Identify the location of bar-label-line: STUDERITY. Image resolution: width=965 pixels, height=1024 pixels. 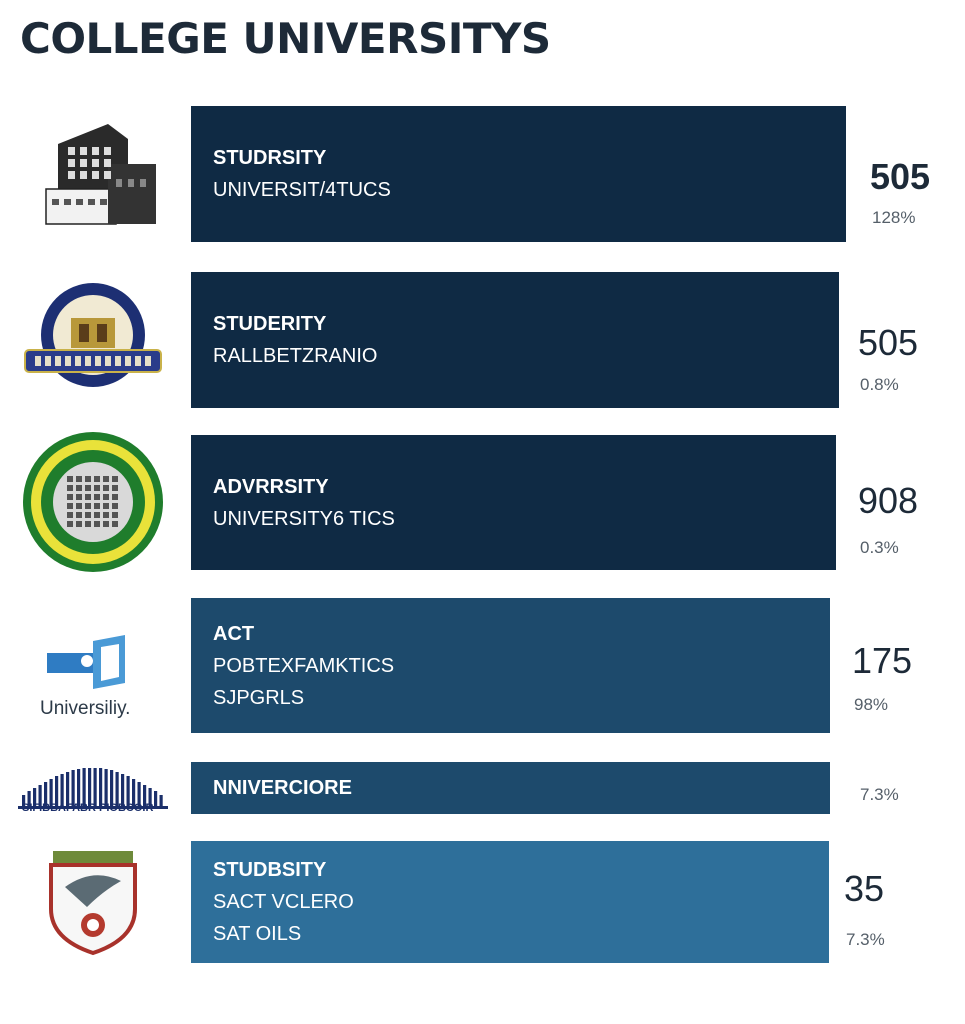
(270, 324).